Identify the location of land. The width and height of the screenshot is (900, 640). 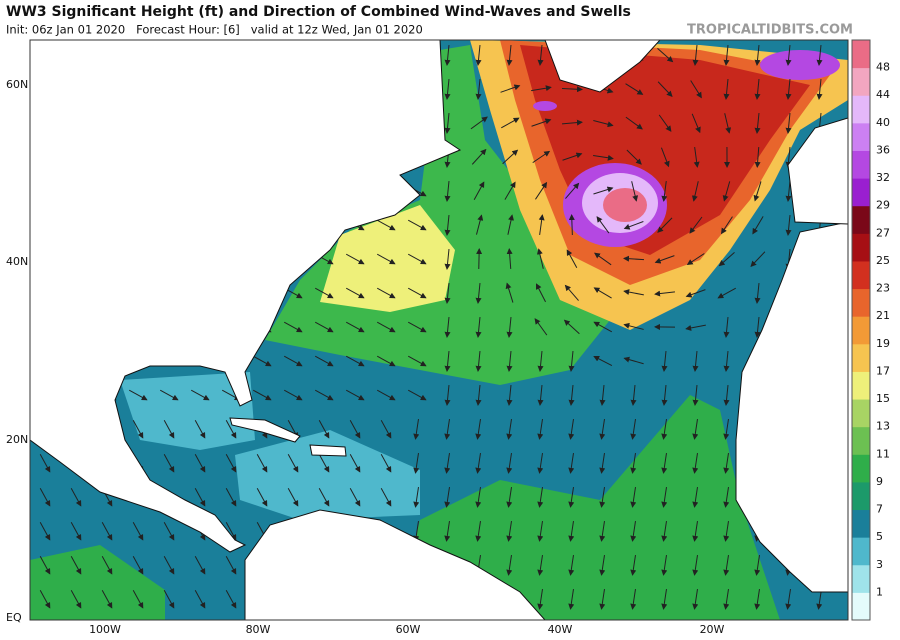
(328, 450).